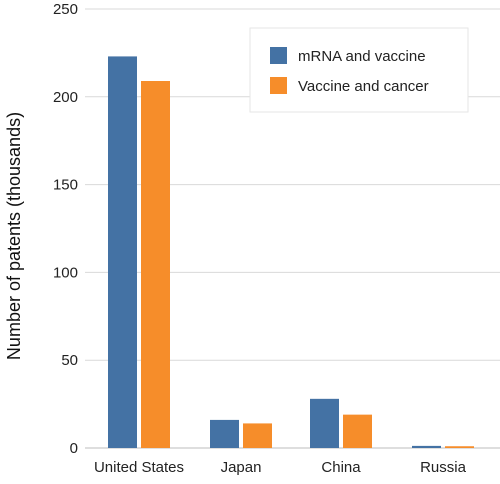 This screenshot has height=484, width=500. I want to click on legend-swatch-cancer, so click(278, 85).